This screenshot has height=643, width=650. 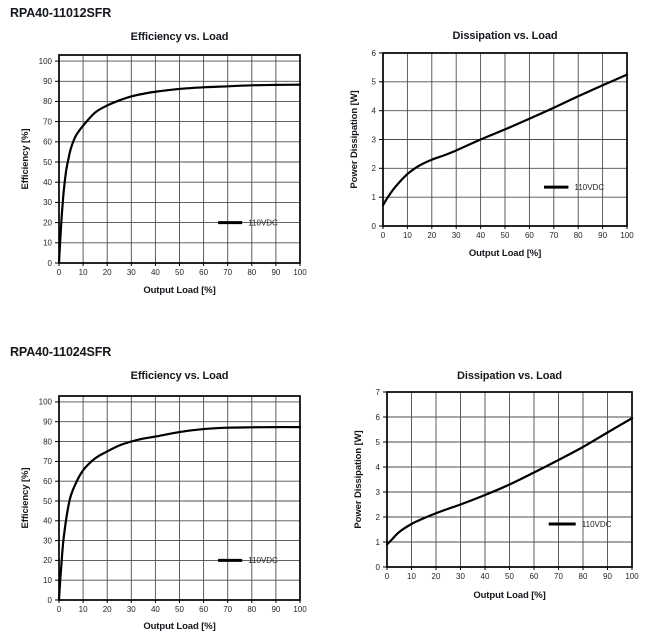 What do you see at coordinates (47, 461) in the screenshot?
I see `y-tick-label: 70` at bounding box center [47, 461].